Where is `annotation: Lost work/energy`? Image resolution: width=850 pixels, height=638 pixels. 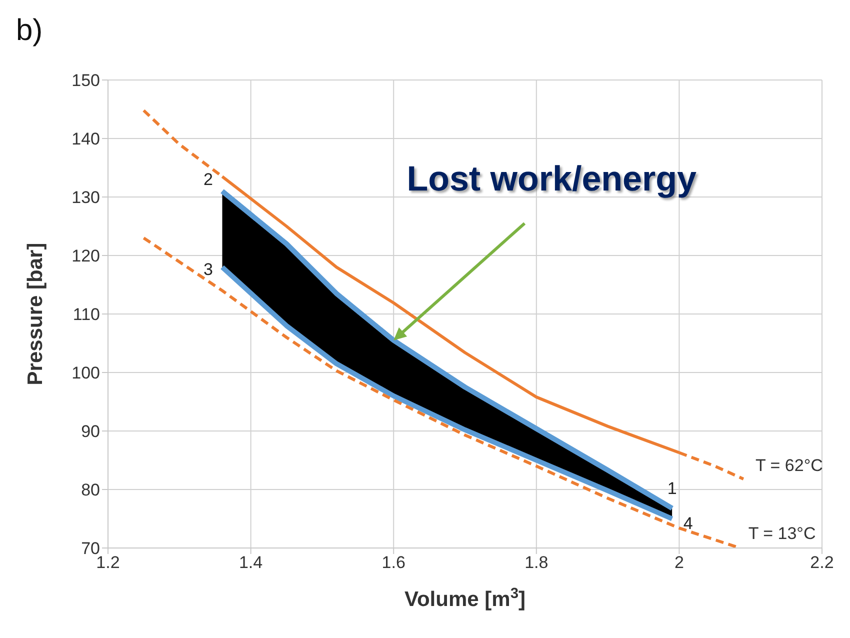
annotation: Lost work/energy is located at coordinates (552, 178).